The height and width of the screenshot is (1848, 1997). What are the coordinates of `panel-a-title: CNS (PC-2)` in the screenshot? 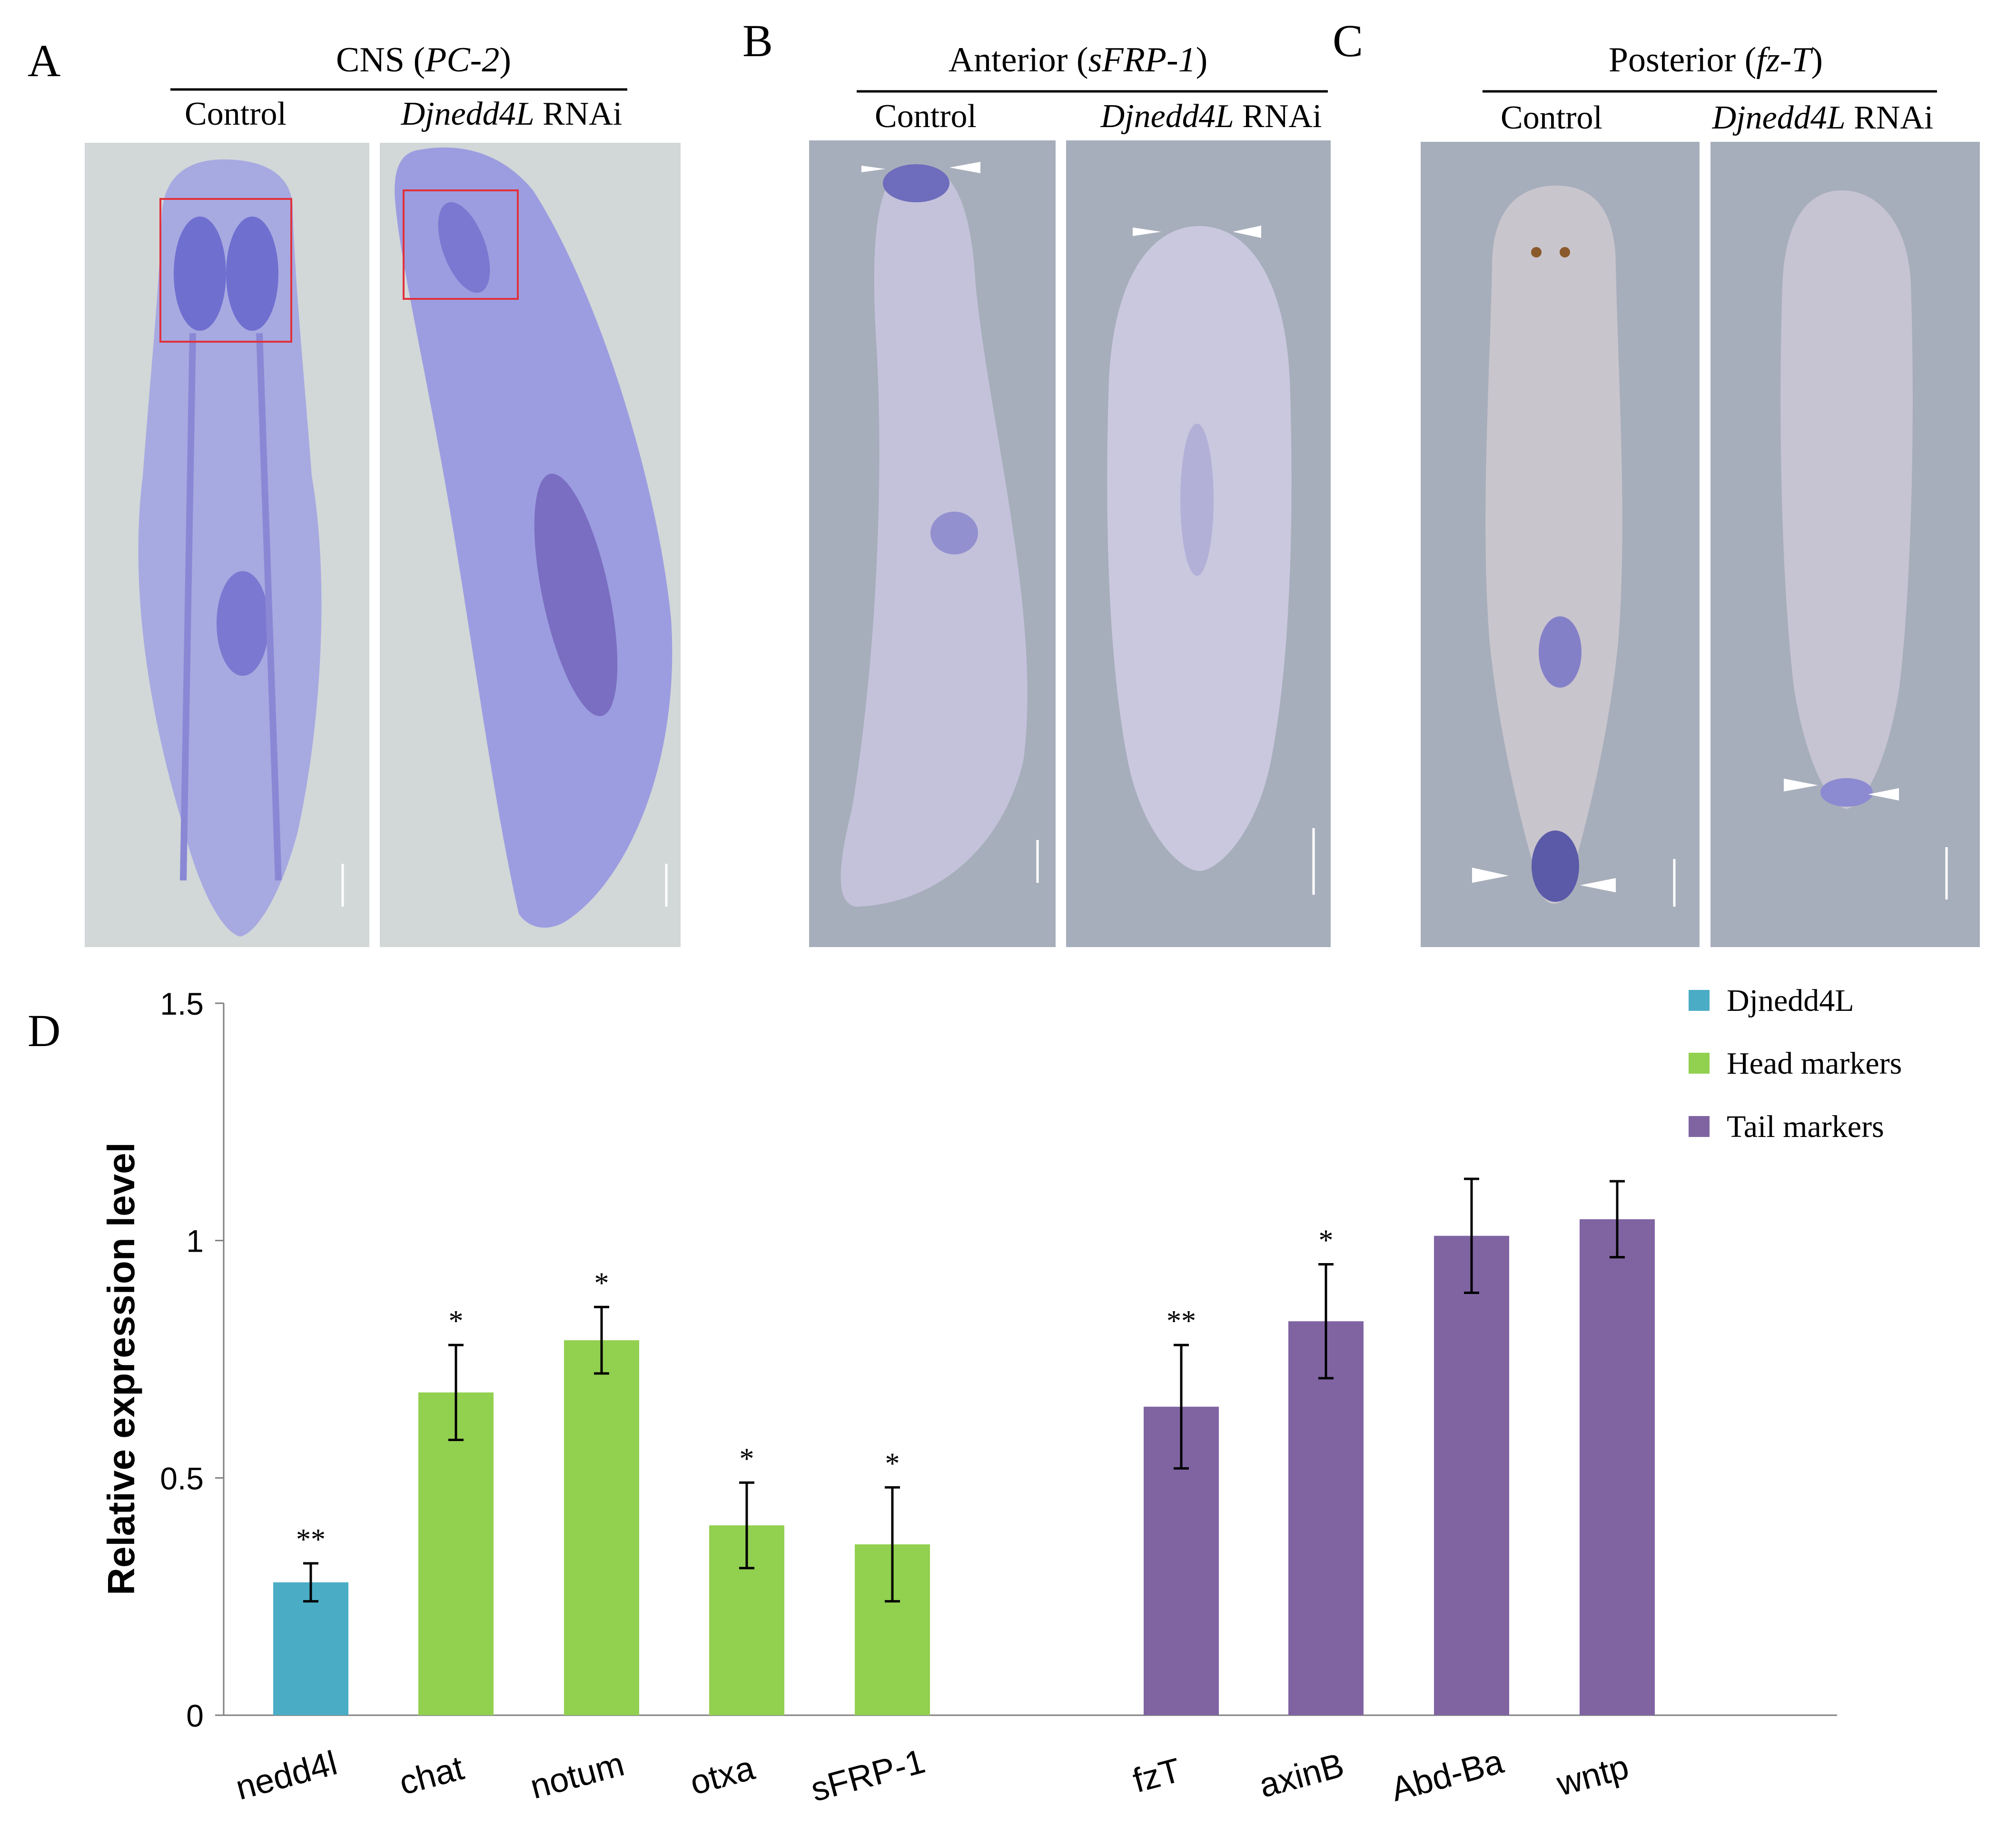 It's located at (423, 60).